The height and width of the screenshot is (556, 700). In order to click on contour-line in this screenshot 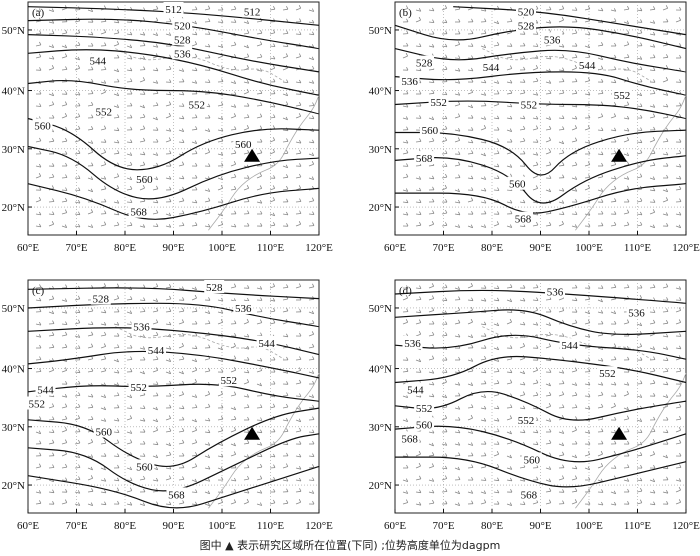, I will do `click(173, 364)`.